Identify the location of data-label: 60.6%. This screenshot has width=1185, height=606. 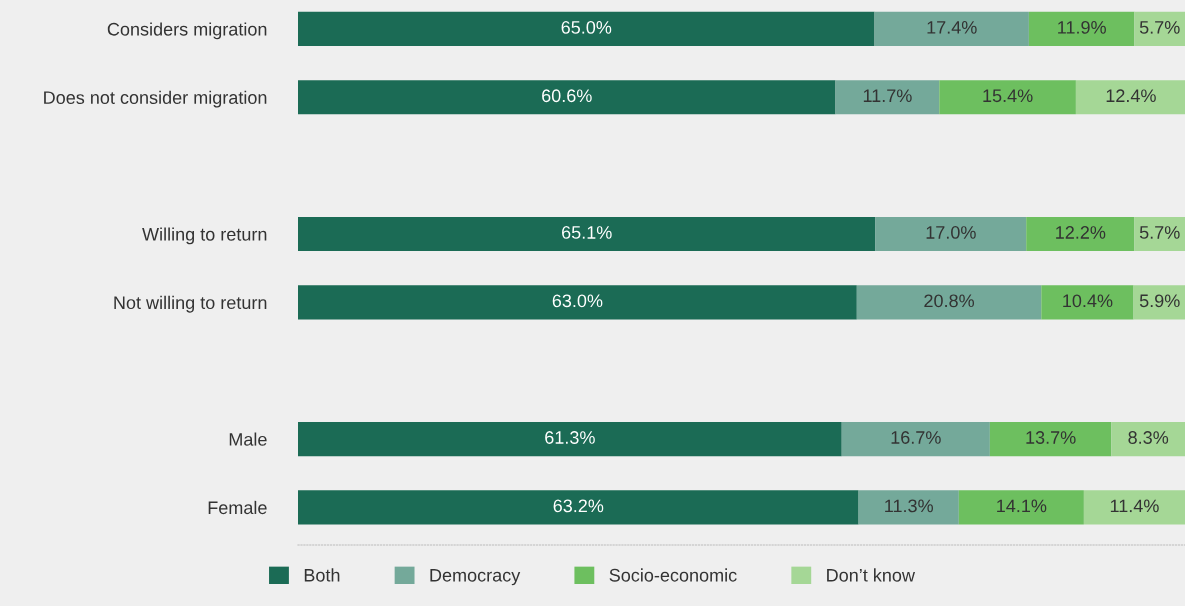
(567, 96).